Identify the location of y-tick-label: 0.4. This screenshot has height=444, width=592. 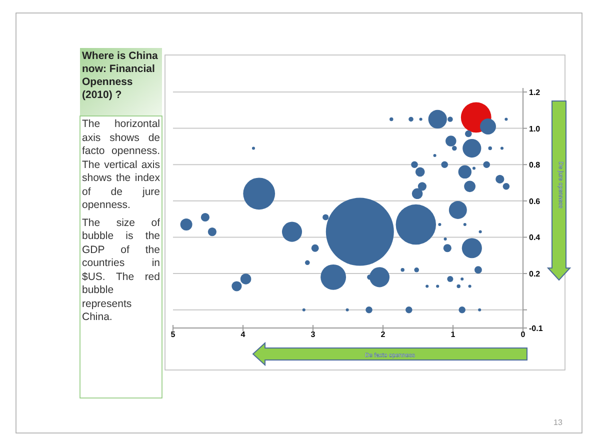
(535, 237).